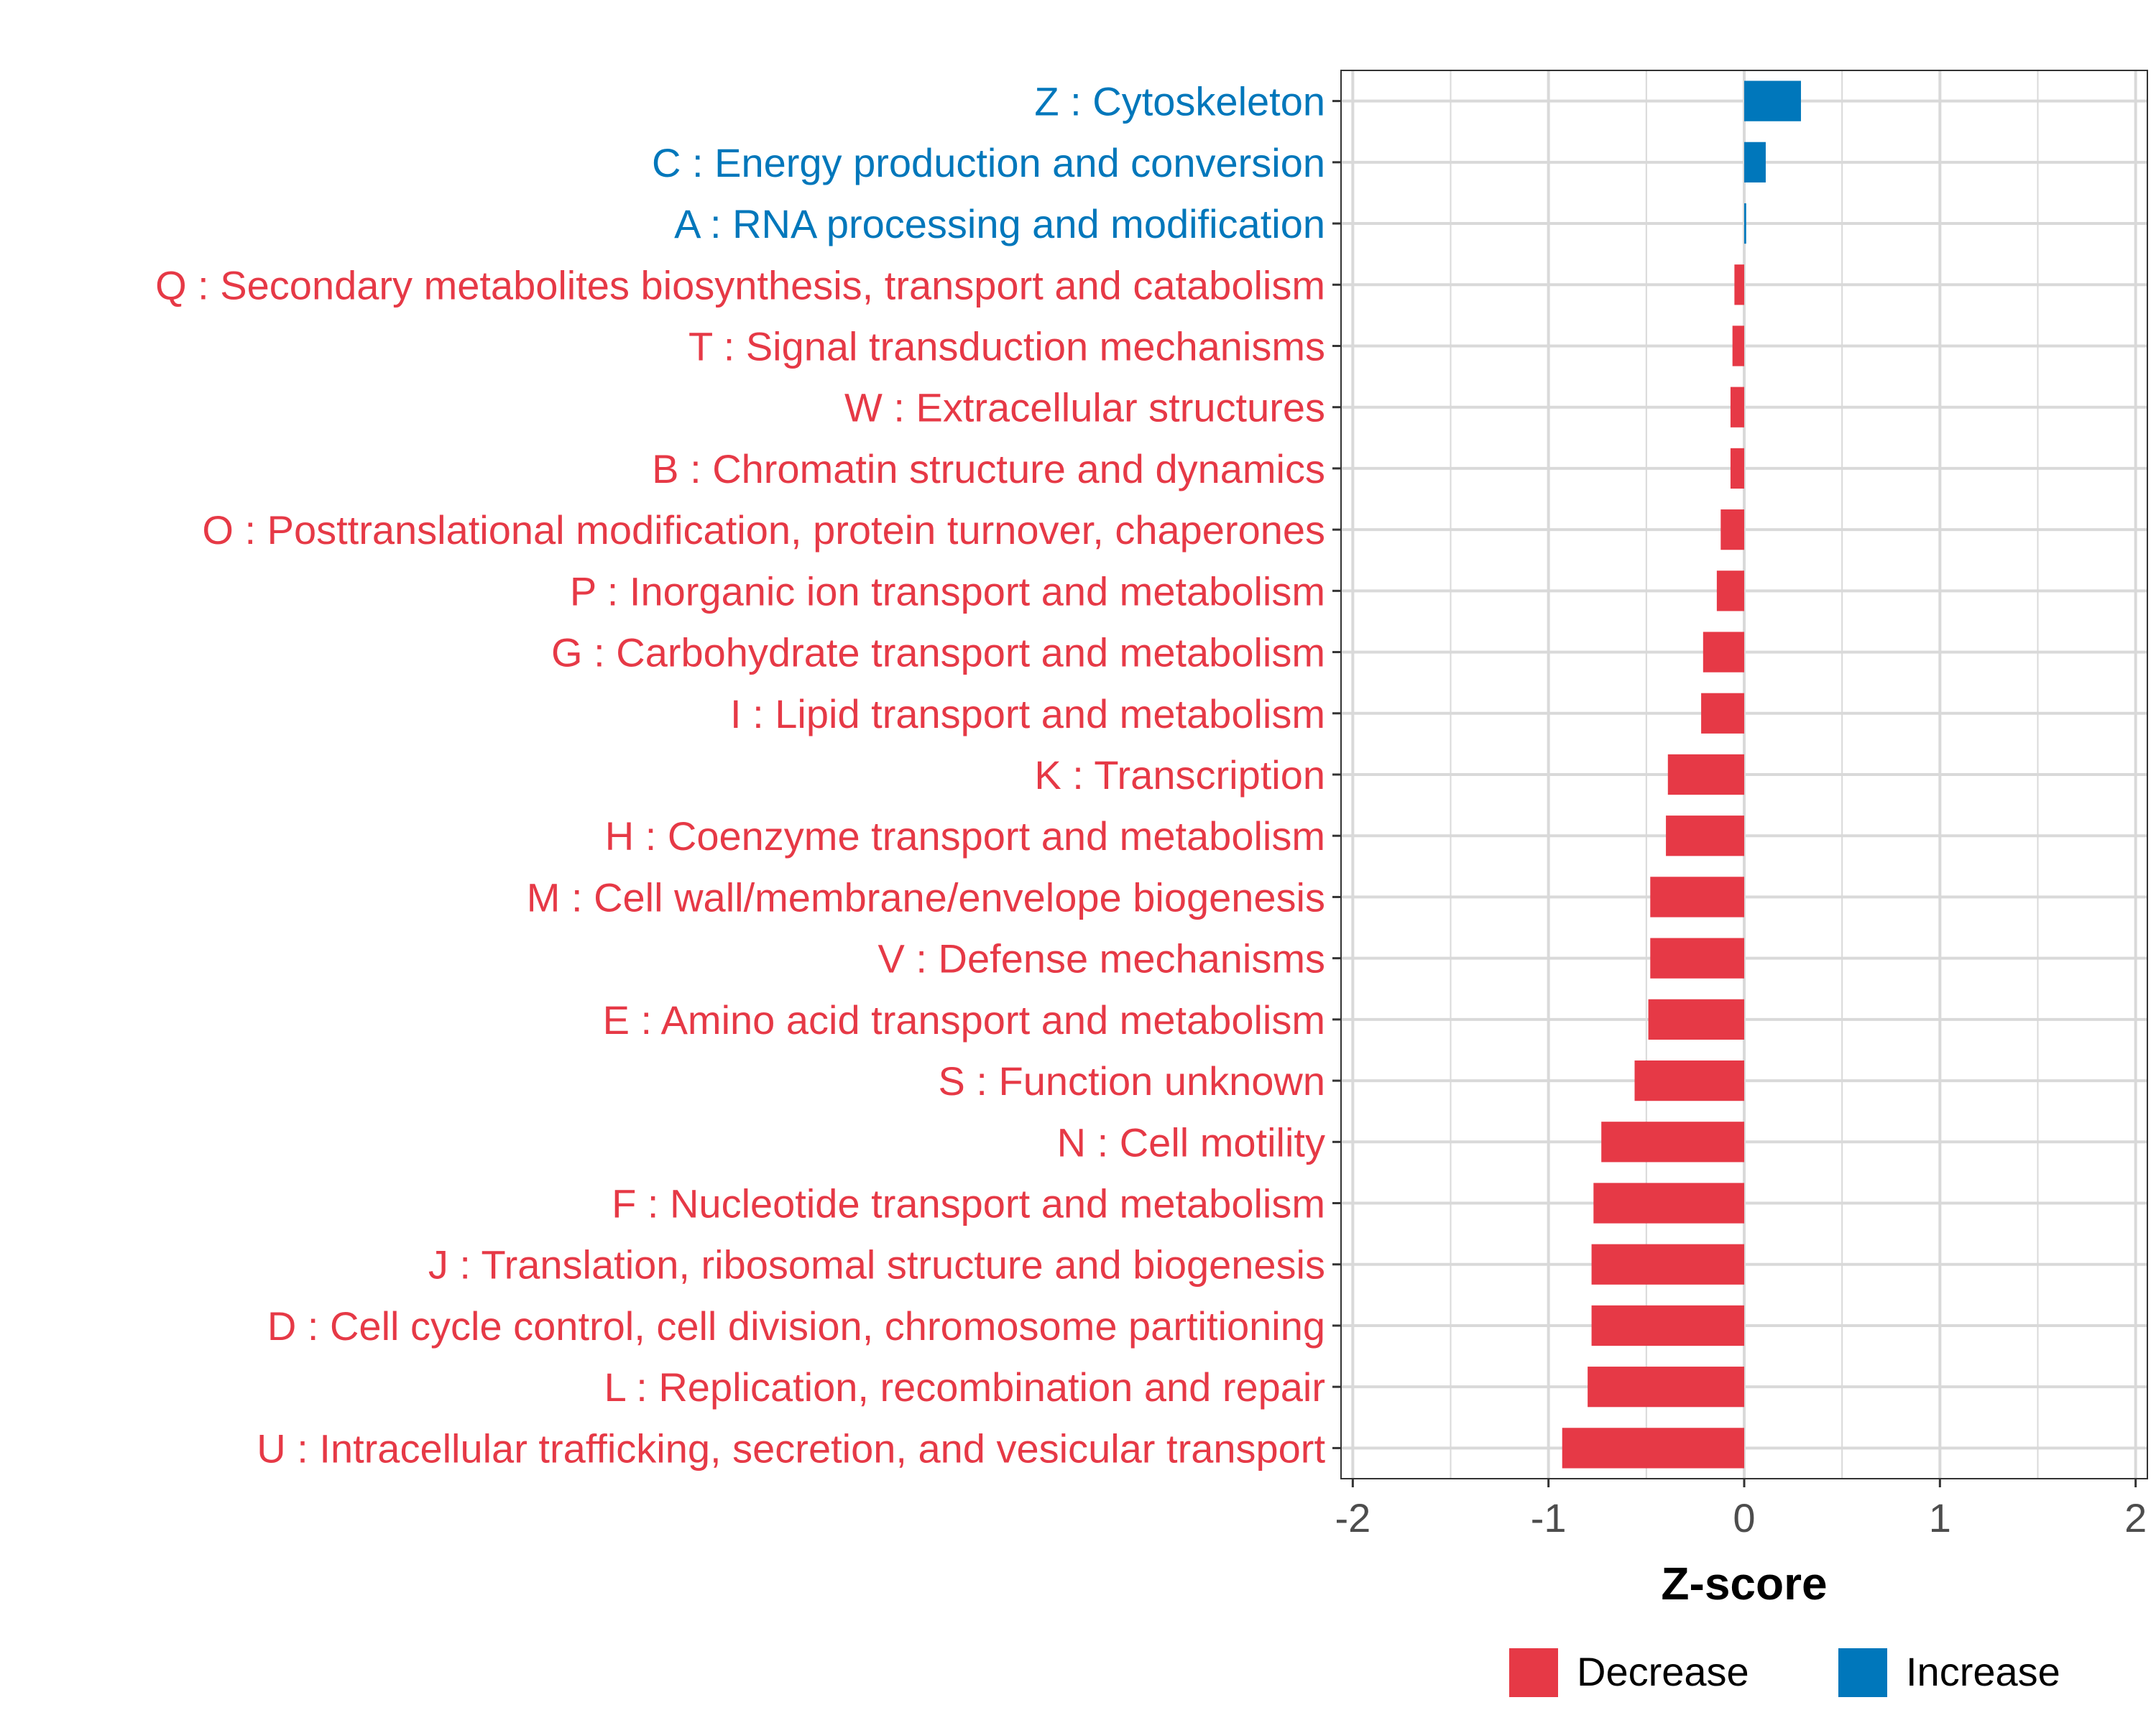 Image resolution: width=2156 pixels, height=1728 pixels. I want to click on legend-key-decrease, so click(1533, 1673).